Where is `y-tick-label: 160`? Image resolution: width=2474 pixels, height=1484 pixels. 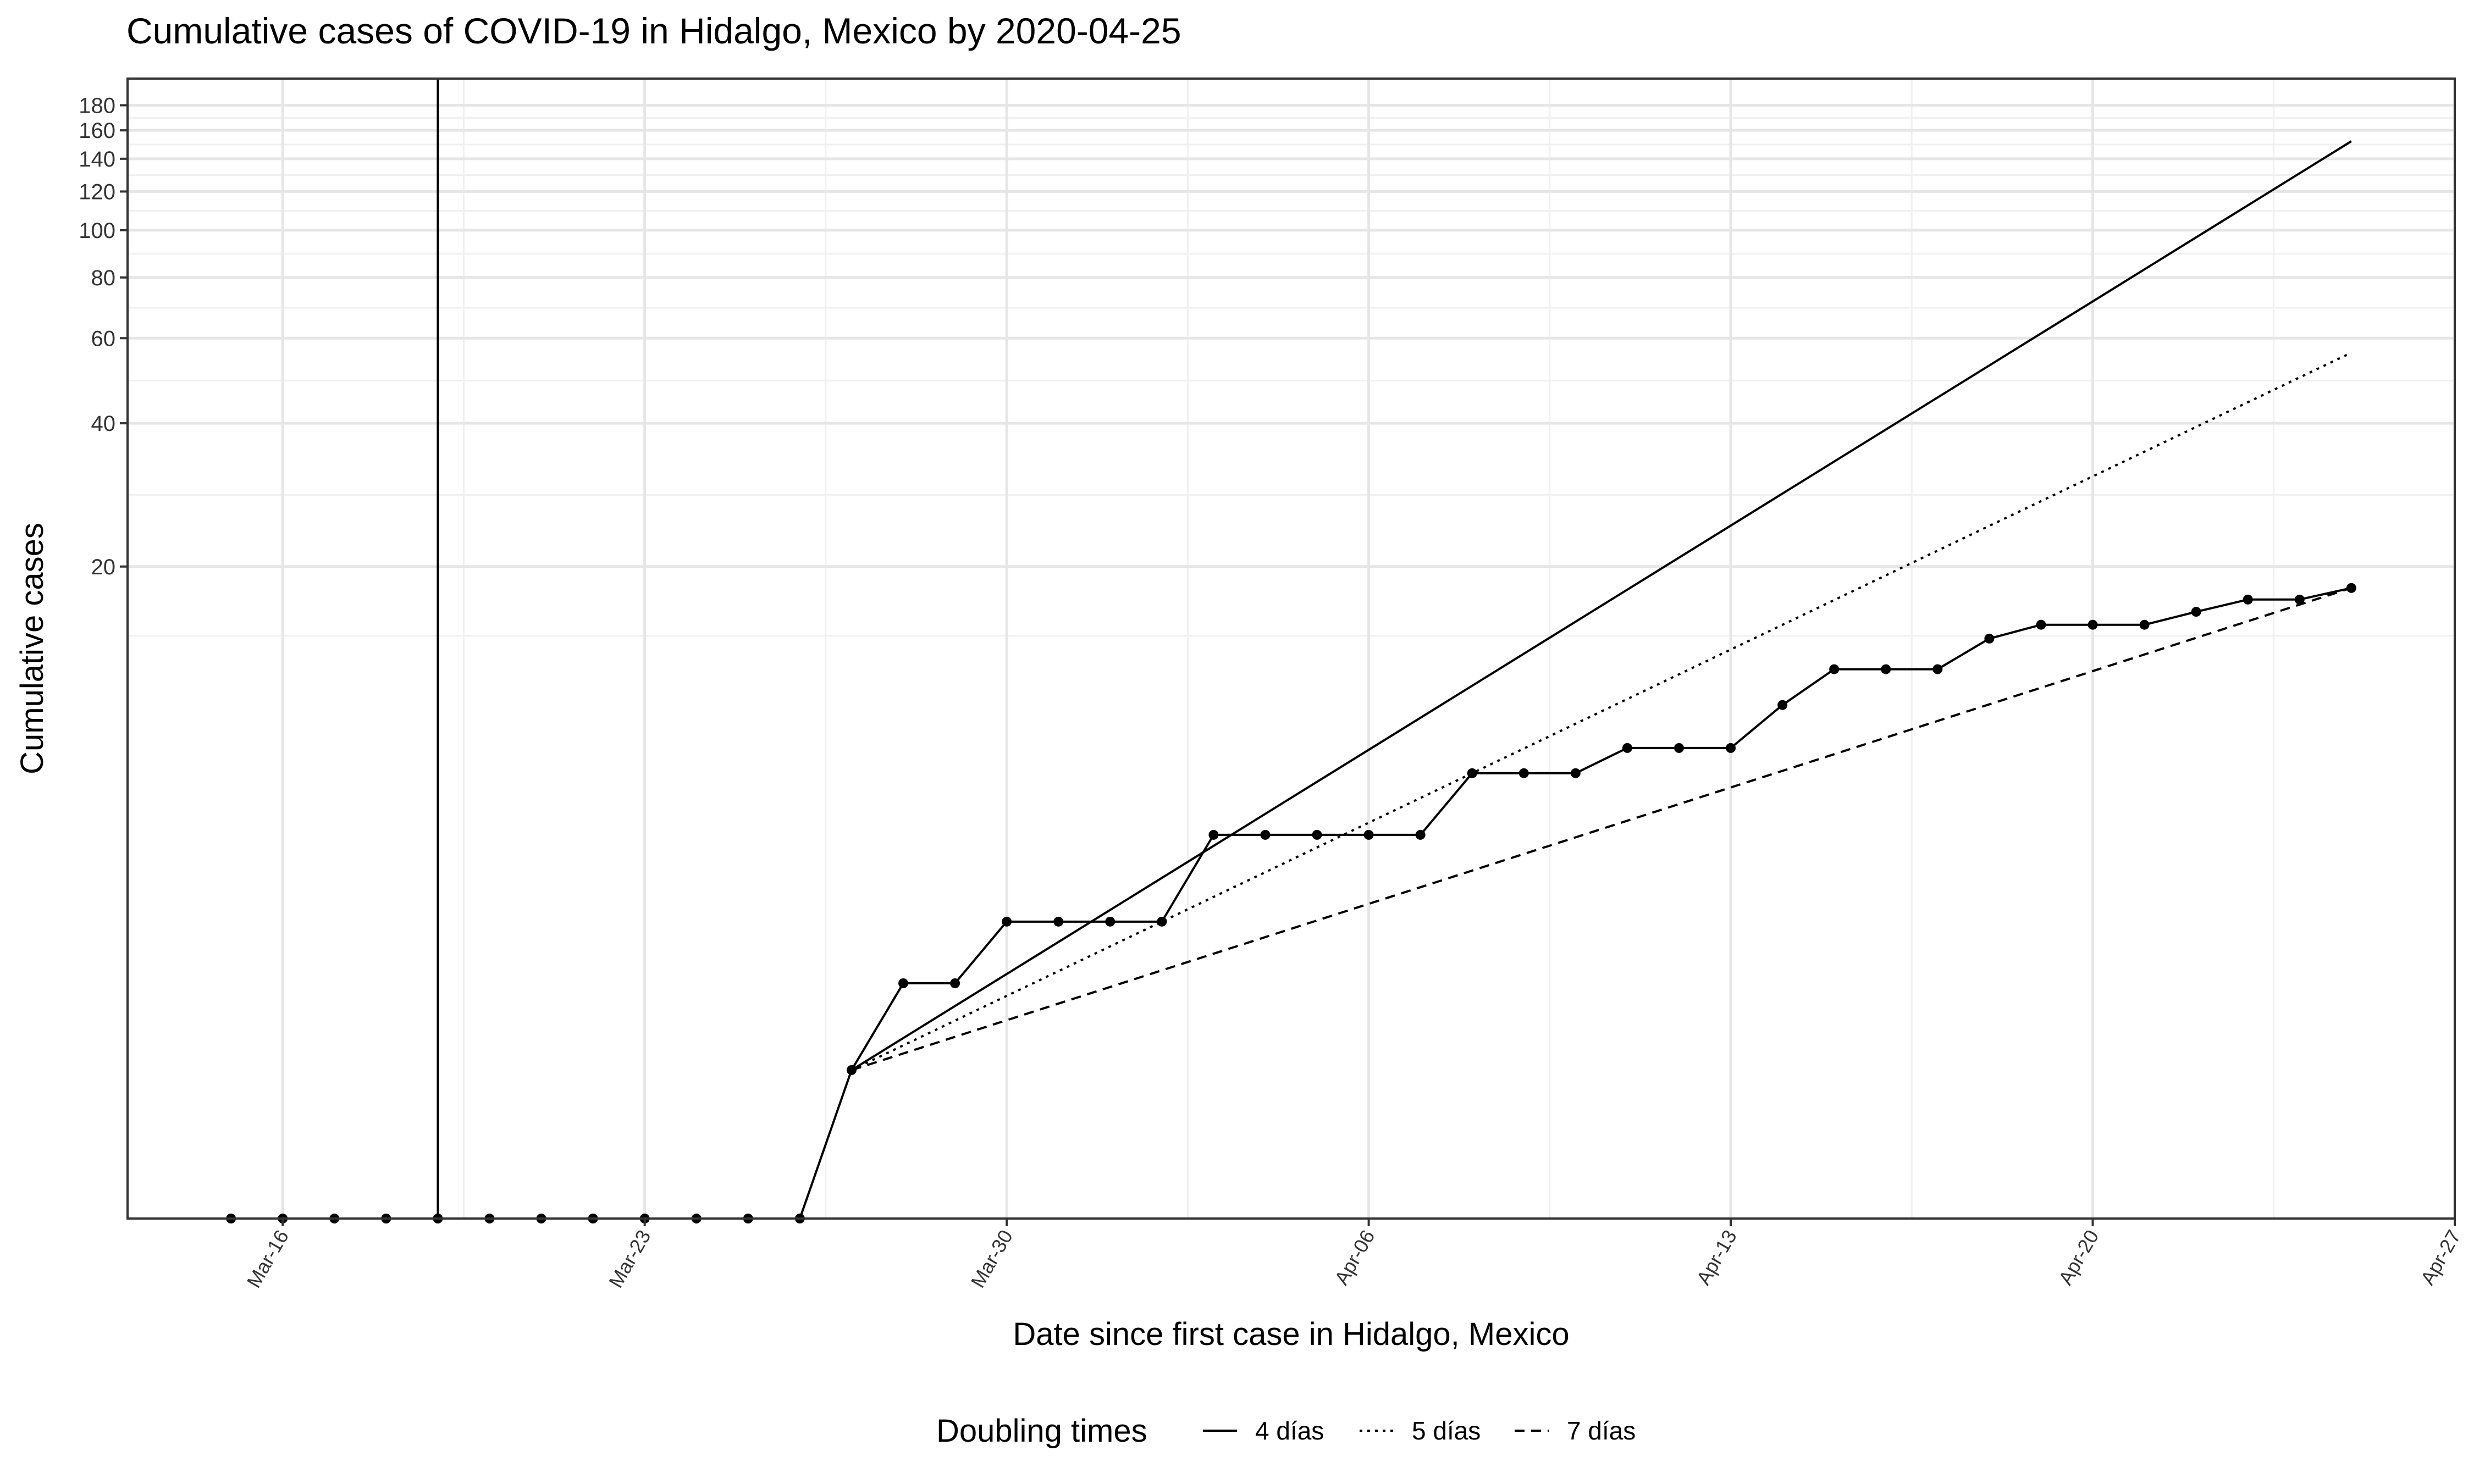
y-tick-label: 160 is located at coordinates (97, 131).